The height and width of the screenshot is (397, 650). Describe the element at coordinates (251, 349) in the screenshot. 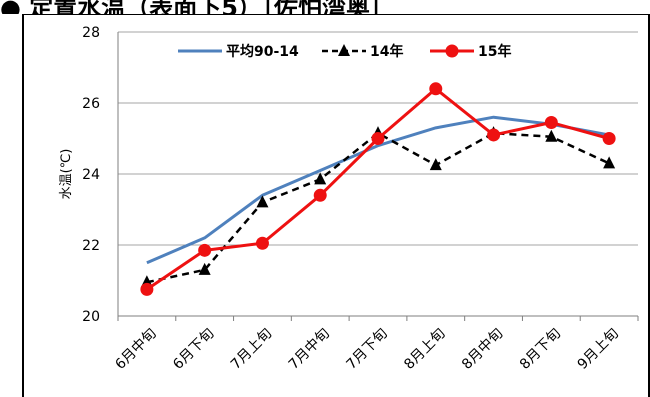

I see `x-tick-label: 7月上旬` at that location.